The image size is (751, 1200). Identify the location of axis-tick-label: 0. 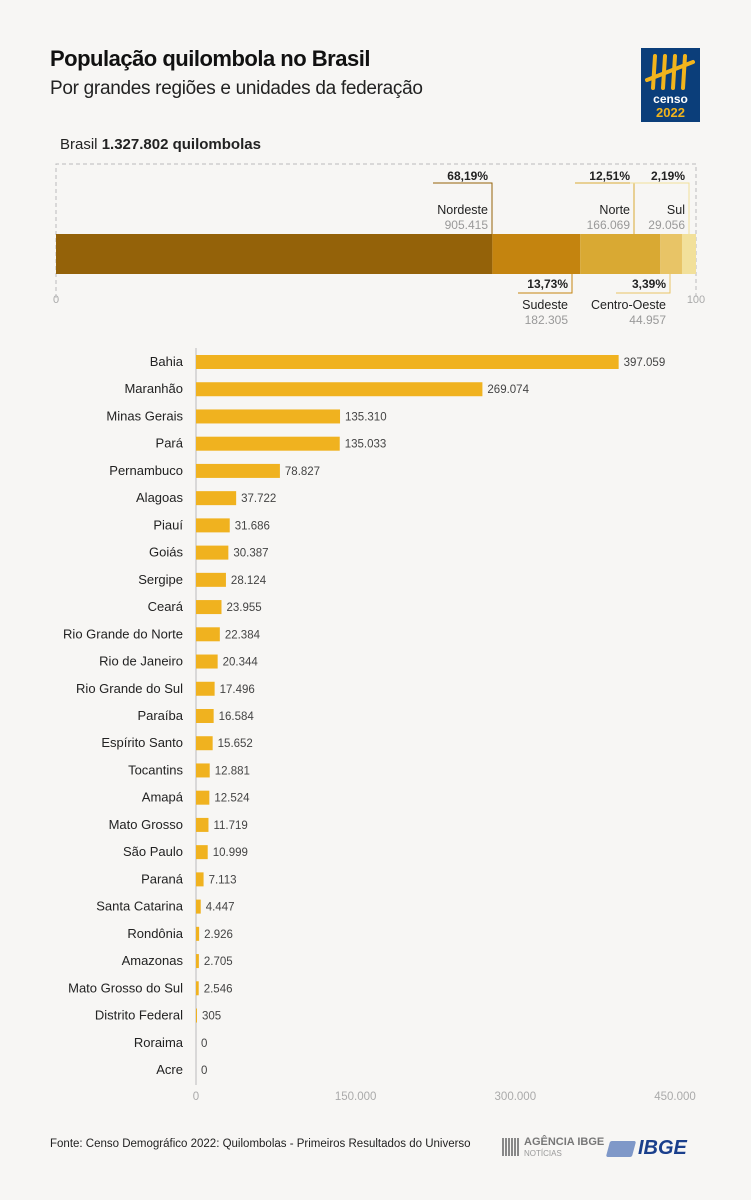
(56, 300).